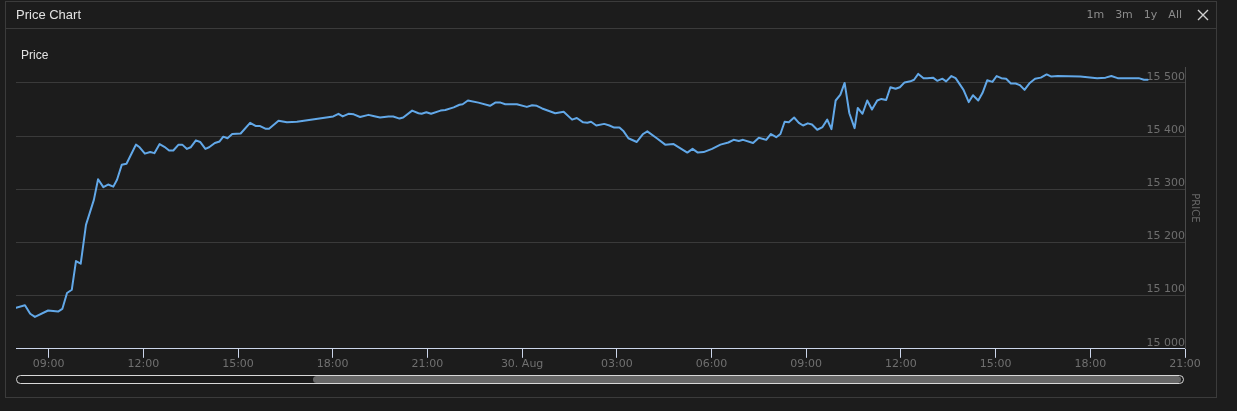 The height and width of the screenshot is (411, 1237). Describe the element at coordinates (49, 15) in the screenshot. I see `chart-title: Price Chart` at that location.